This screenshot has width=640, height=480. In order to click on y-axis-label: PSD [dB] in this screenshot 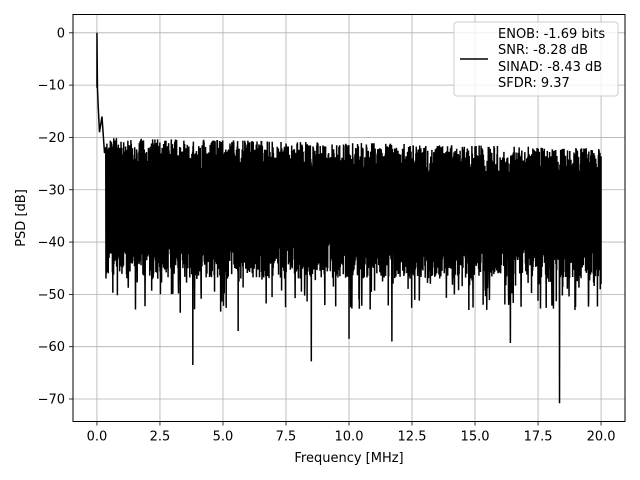, I will do `click(21, 218)`.